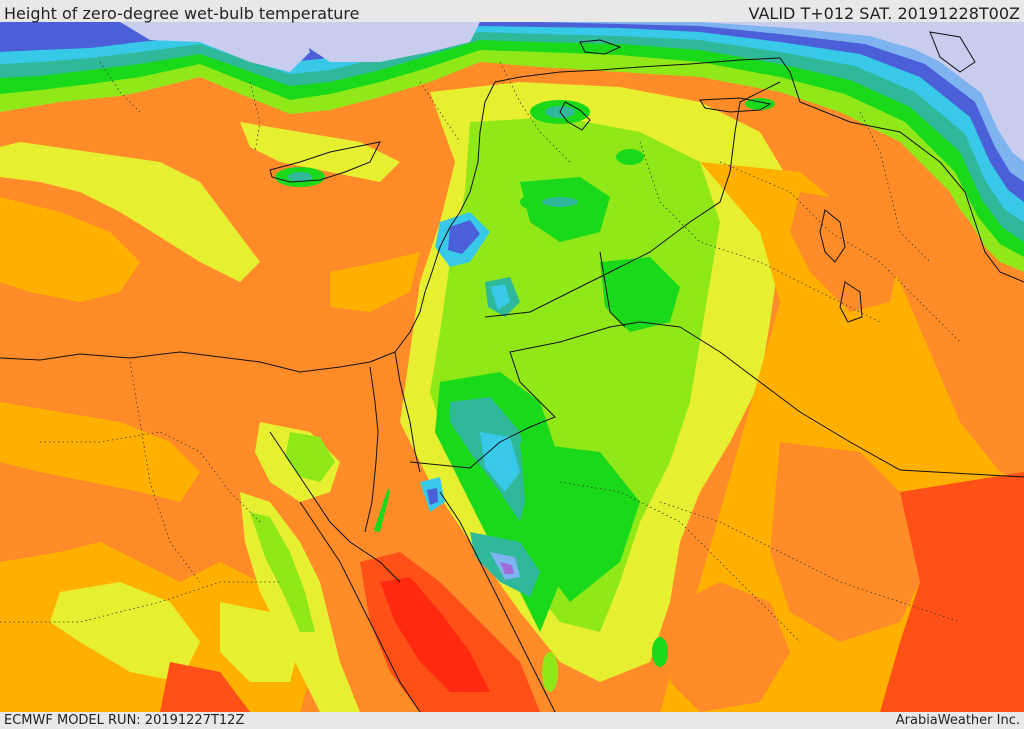 This screenshot has width=1024, height=729. I want to click on credit-label: ArabiaWeather Inc., so click(957, 720).